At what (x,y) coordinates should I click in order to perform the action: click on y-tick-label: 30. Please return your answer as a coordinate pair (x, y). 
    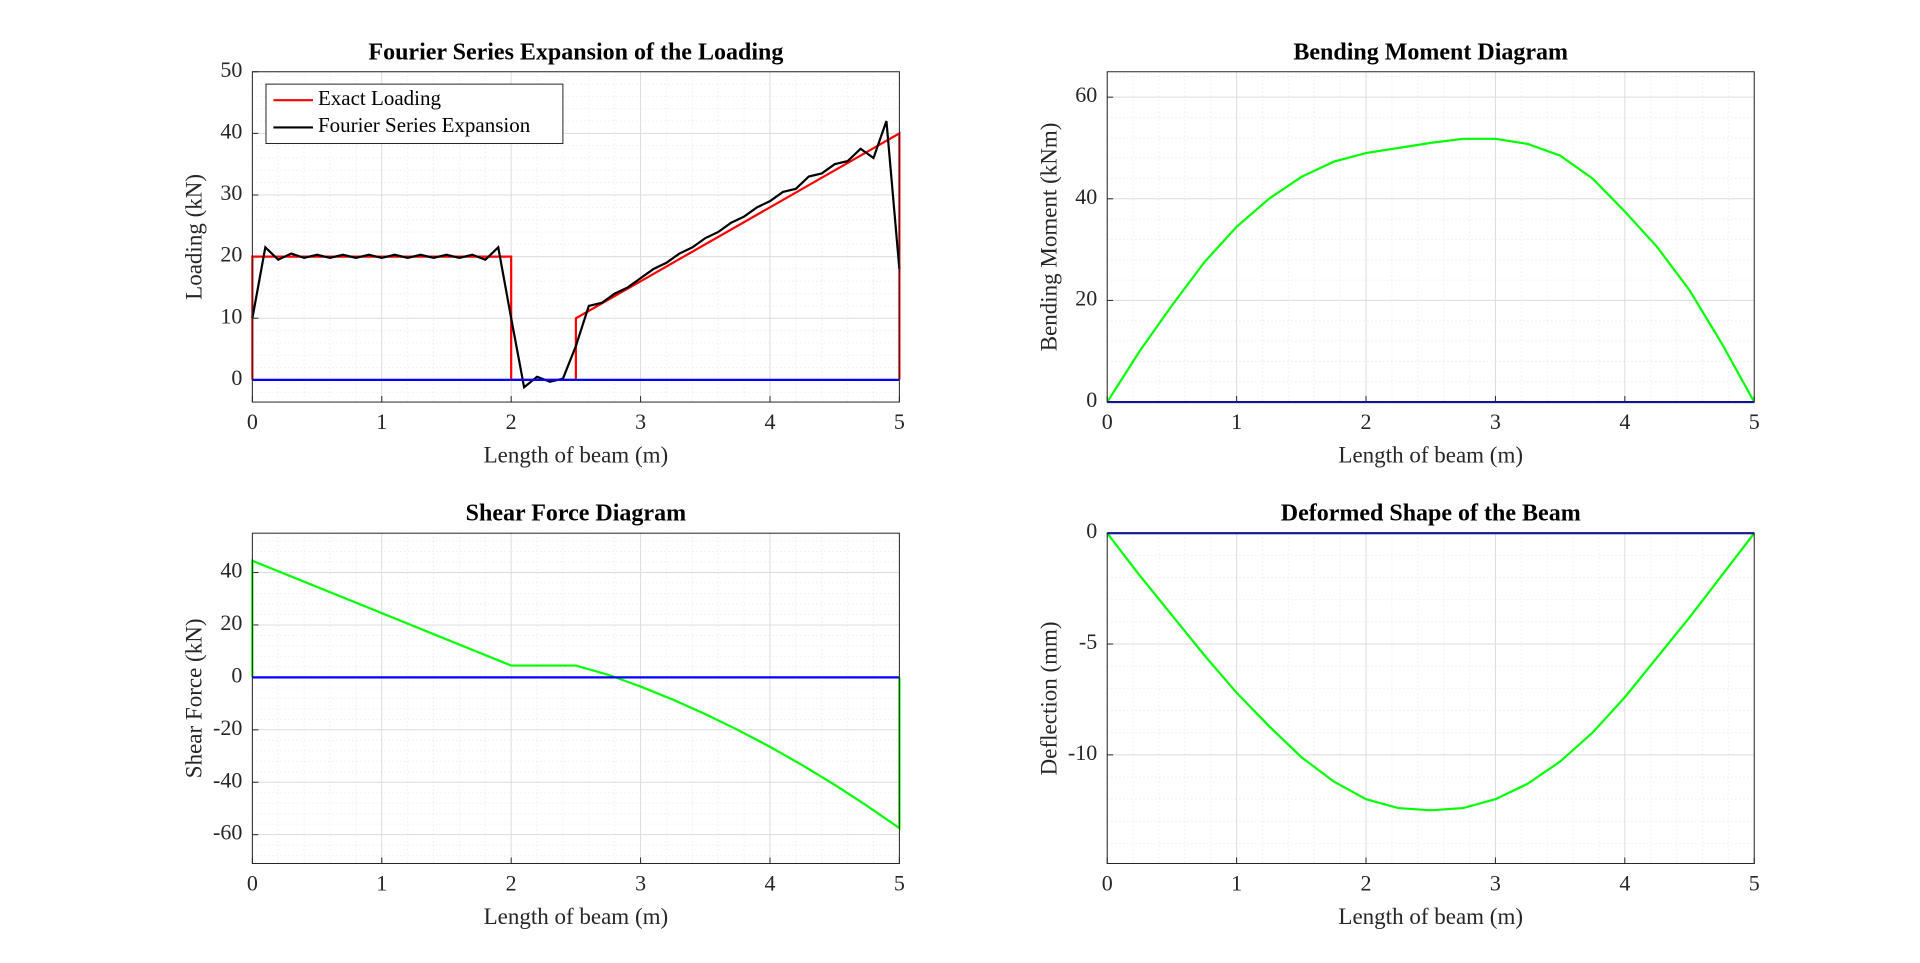
    Looking at the image, I should click on (231, 192).